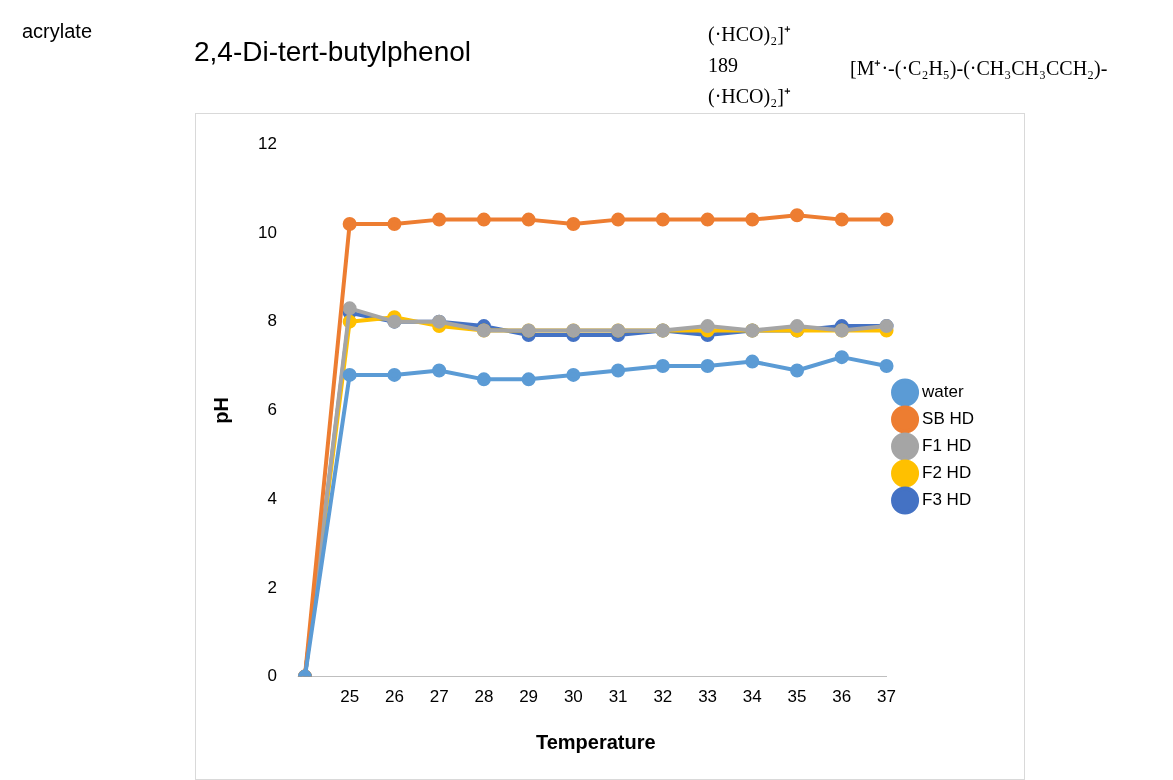 This screenshot has height=780, width=1173. I want to click on x-tick-label: 30, so click(573, 697).